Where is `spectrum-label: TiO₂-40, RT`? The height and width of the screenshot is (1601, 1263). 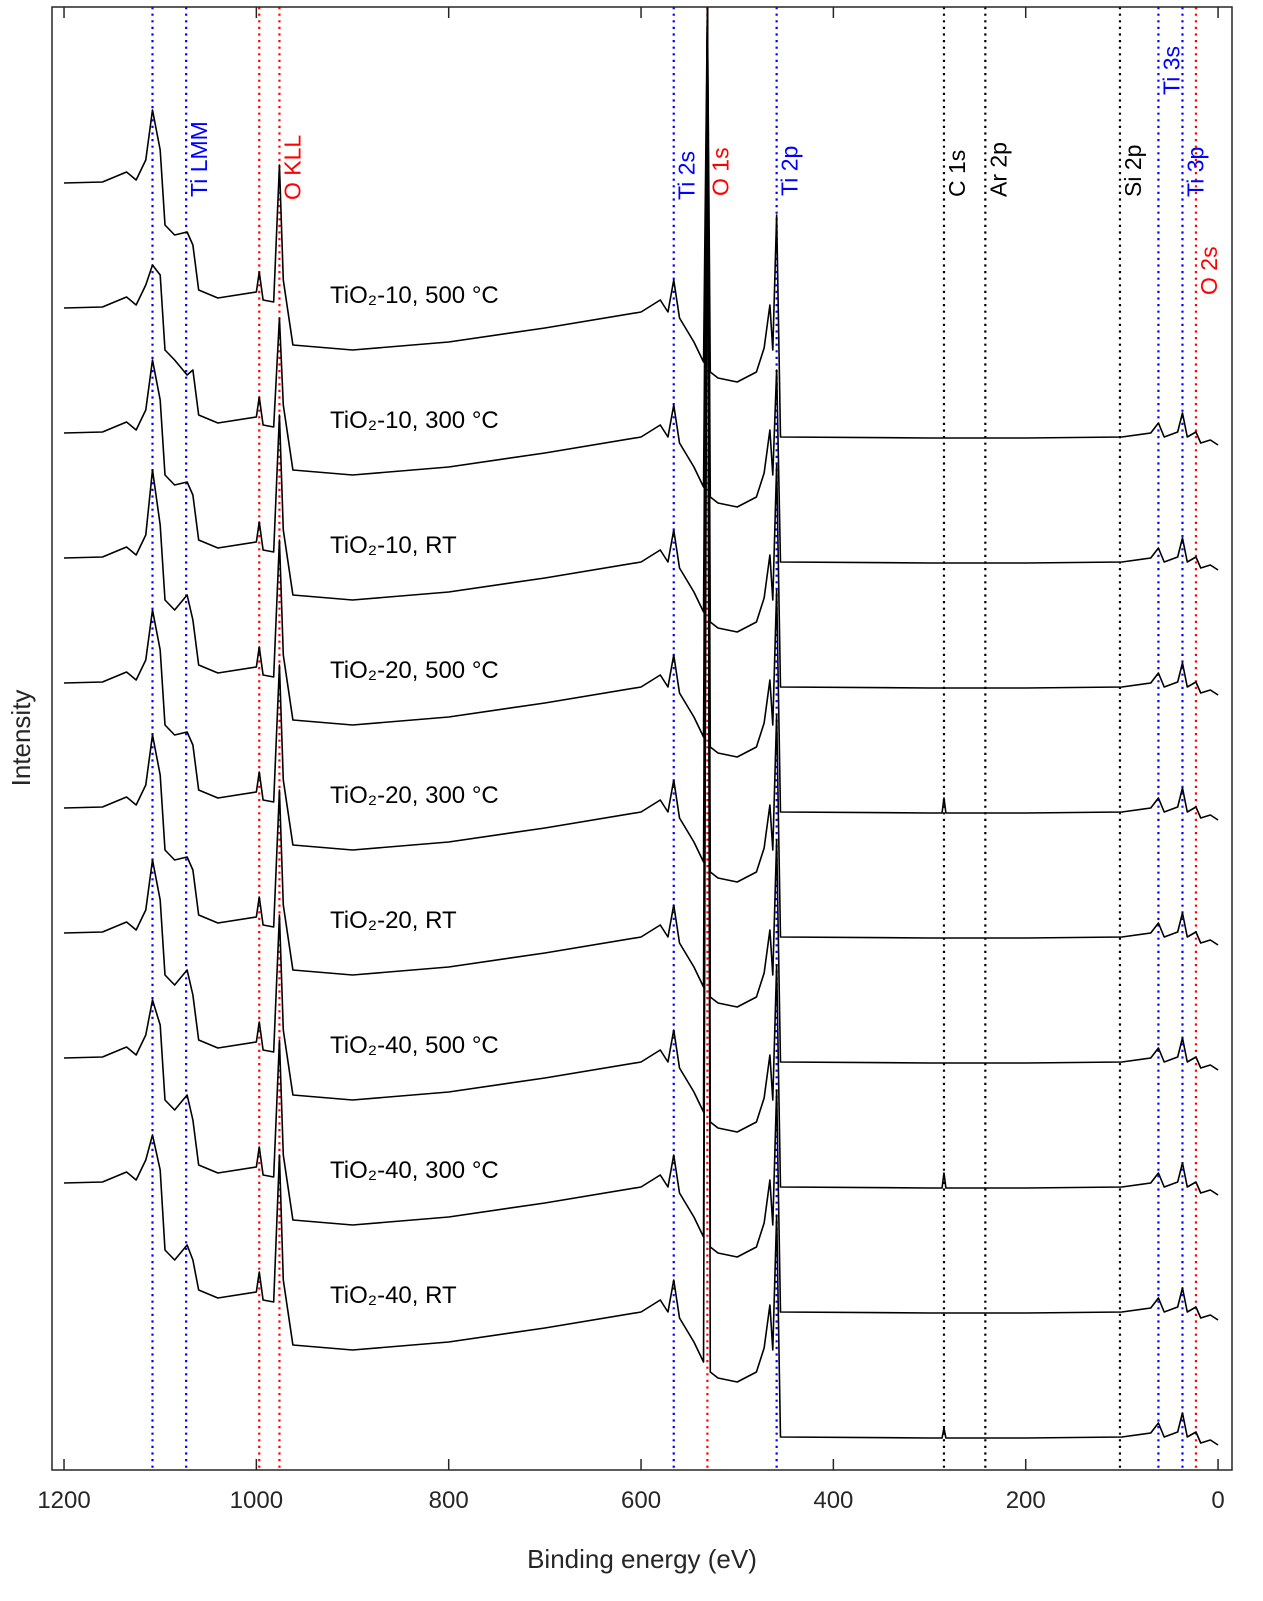
spectrum-label: TiO₂-40, RT is located at coordinates (393, 1295).